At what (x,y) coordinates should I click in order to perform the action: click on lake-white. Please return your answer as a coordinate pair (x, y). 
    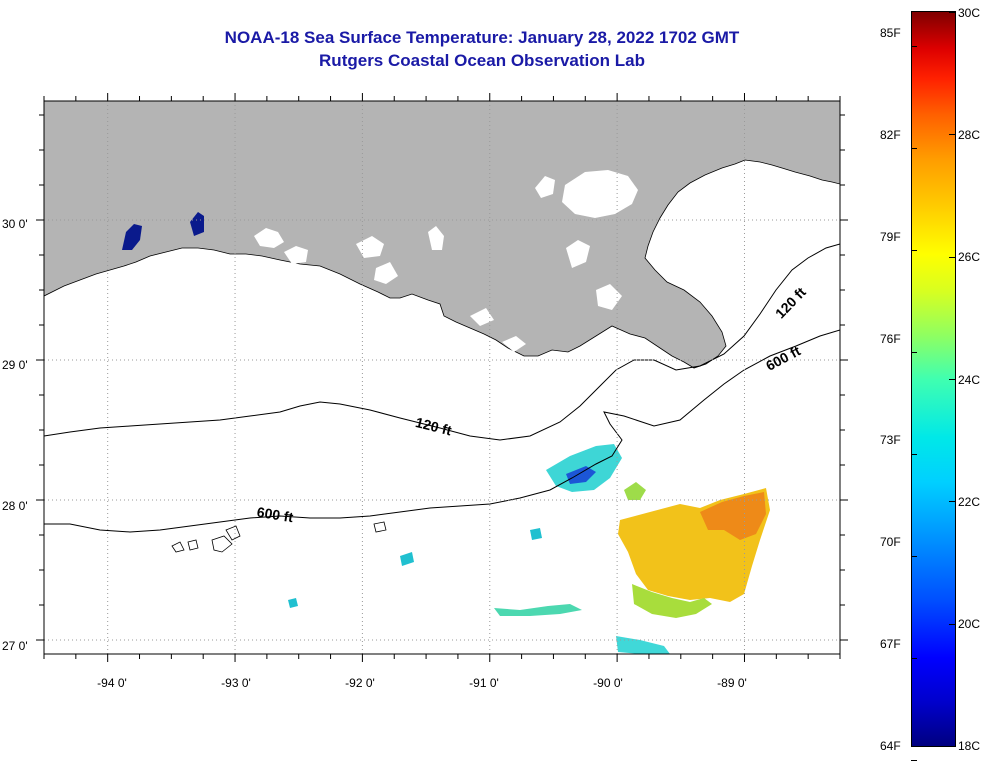
    Looking at the image, I should click on (370, 247).